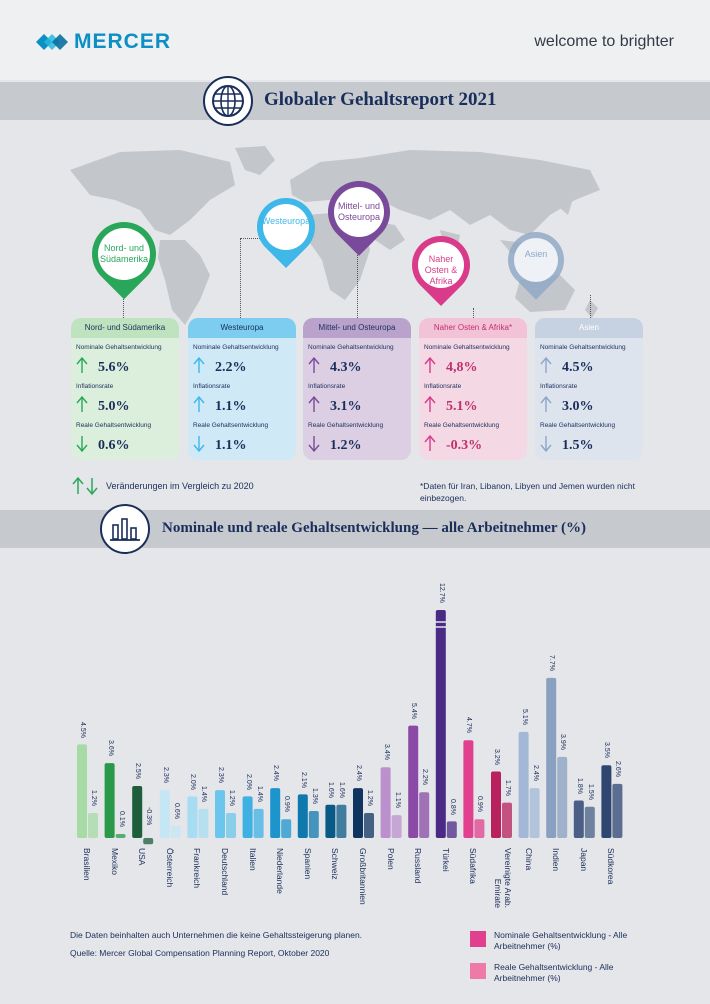 The image size is (710, 1004). I want to click on bar-chart-icon, so click(125, 529).